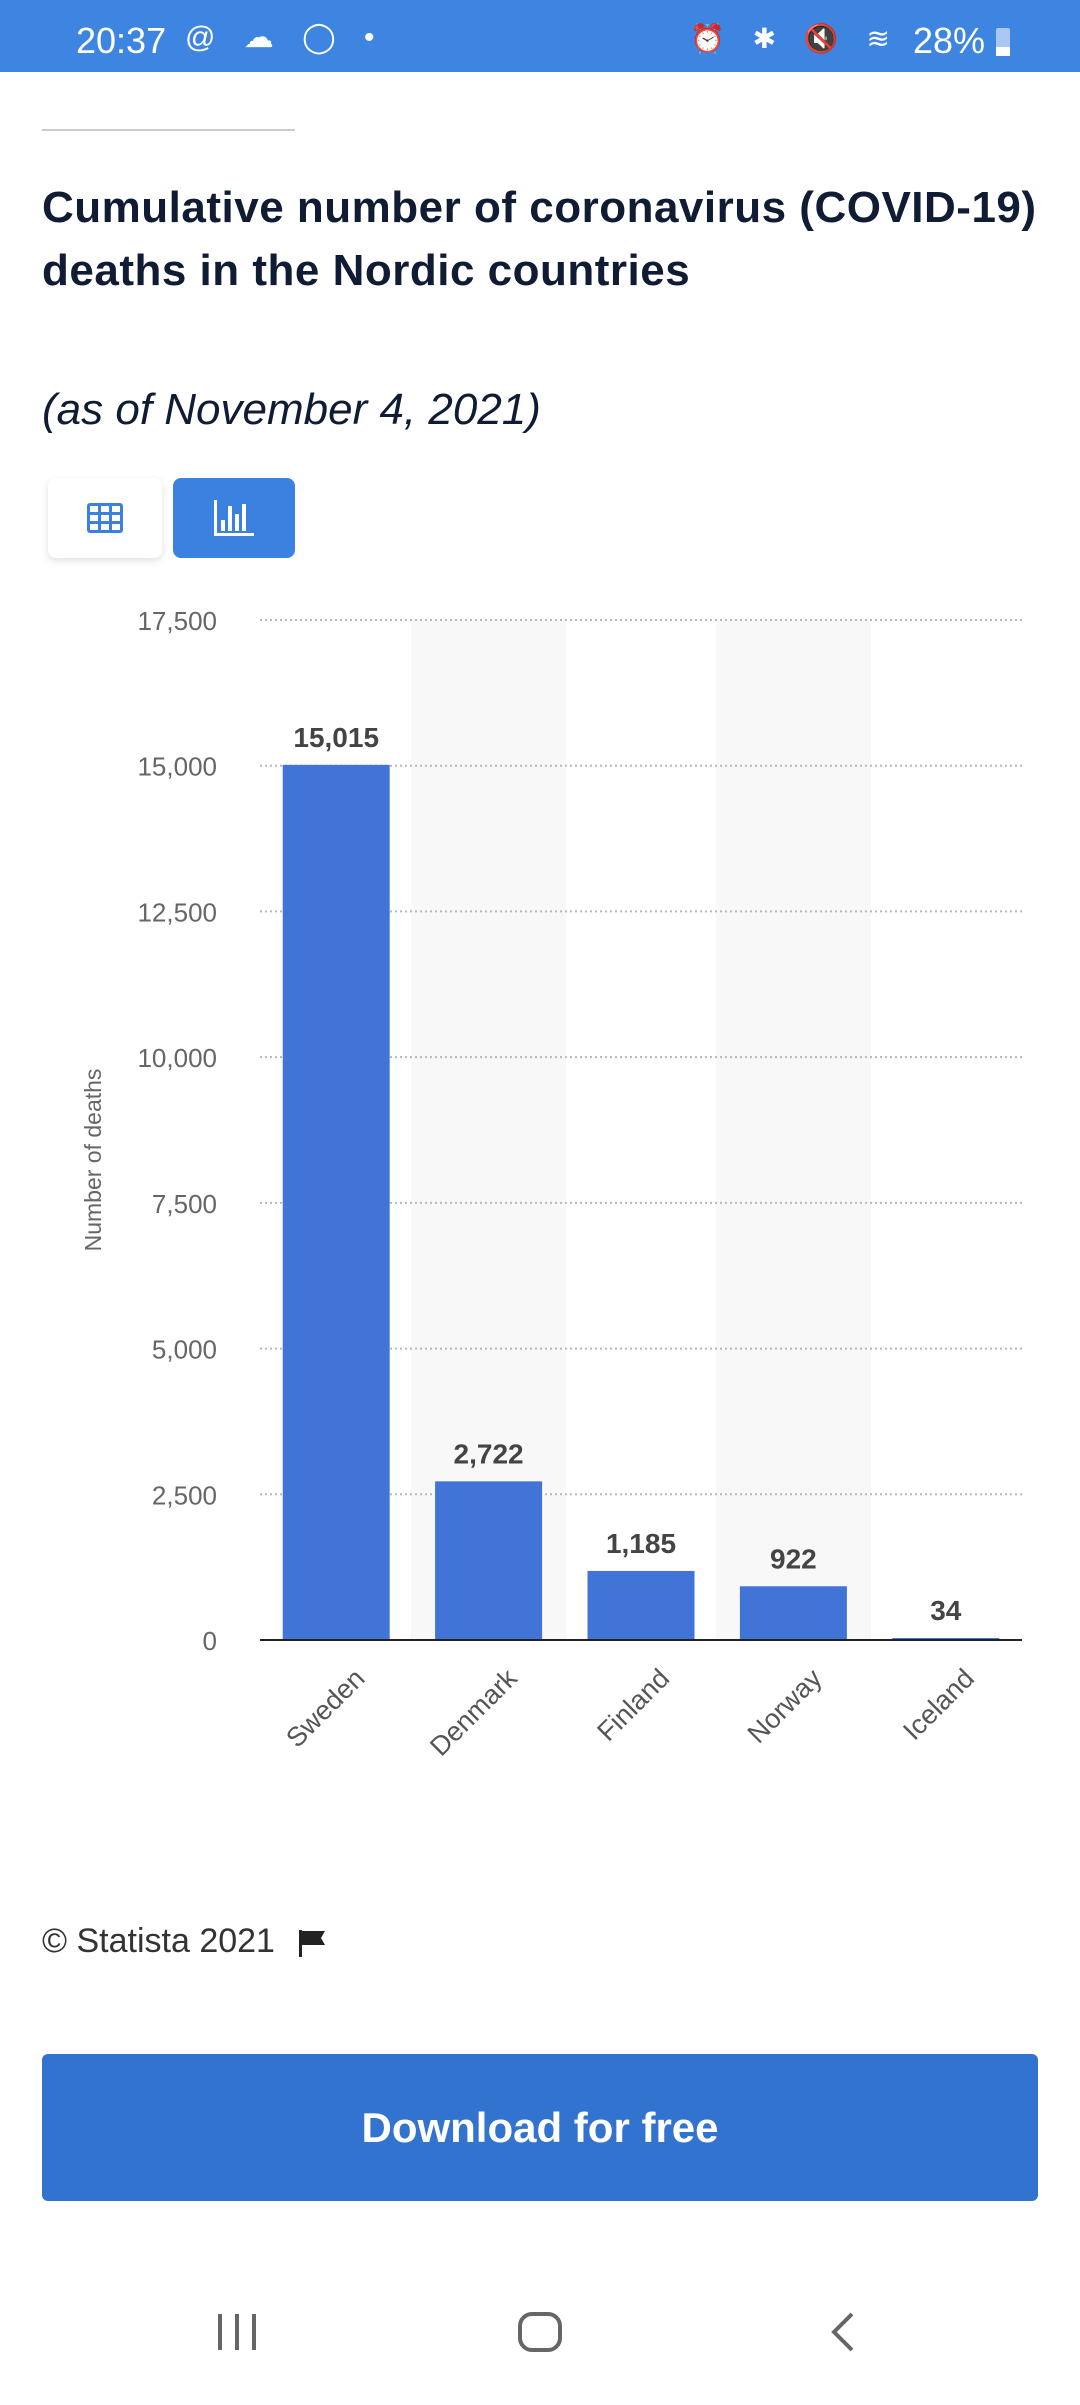 Image resolution: width=1080 pixels, height=2405 pixels. I want to click on recent-apps-icon, so click(237, 2332).